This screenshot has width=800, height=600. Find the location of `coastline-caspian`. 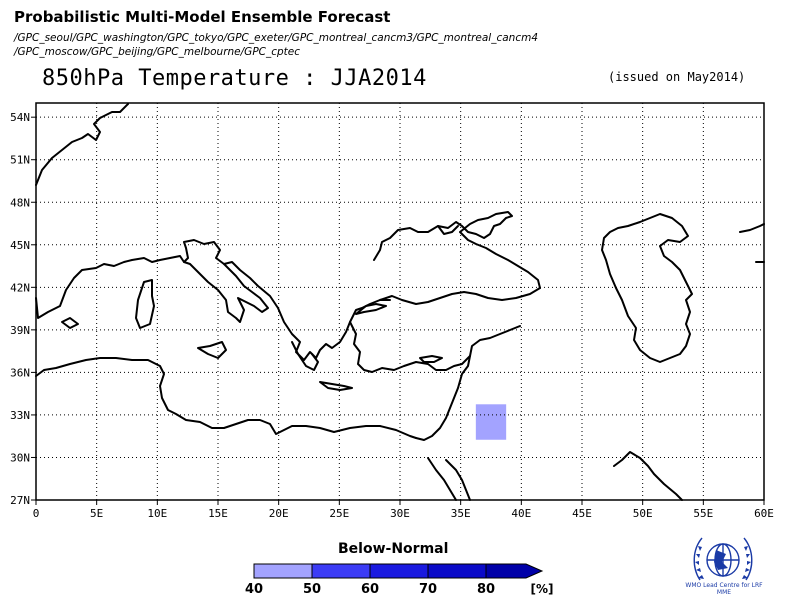

coastline-caspian is located at coordinates (647, 288).